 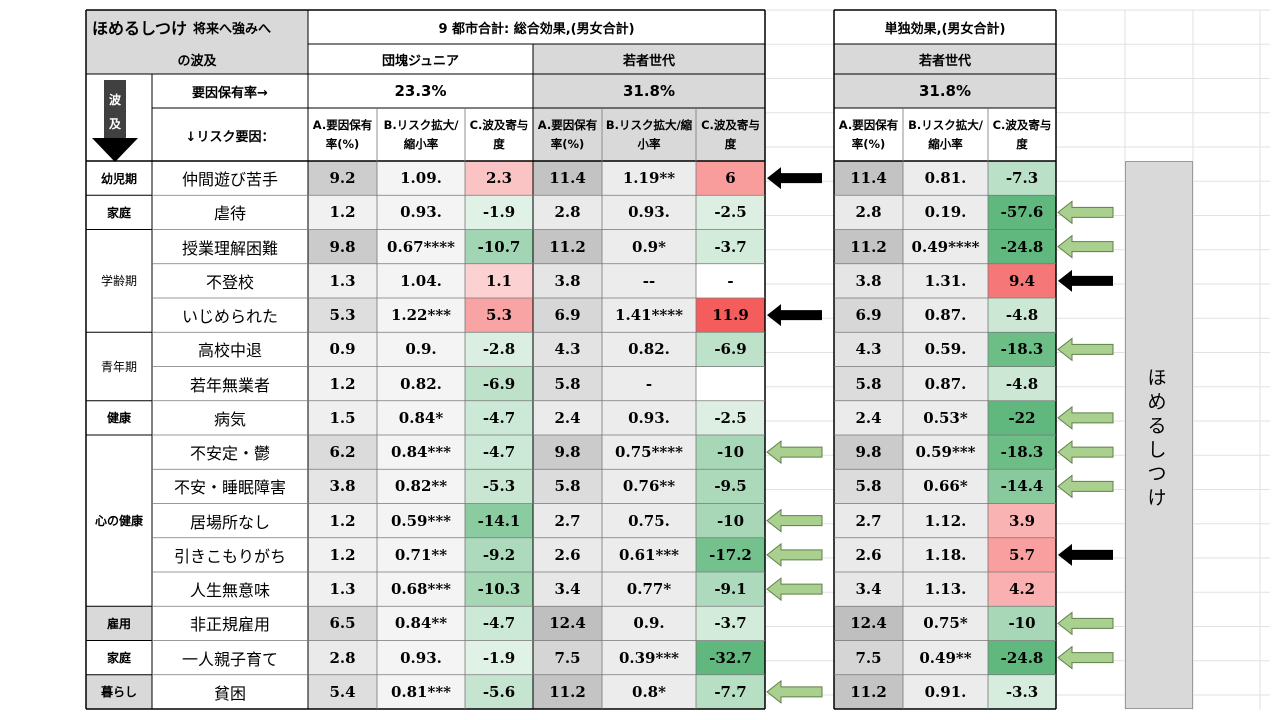 What do you see at coordinates (1022, 280) in the screenshot?
I see `cell-single-c: 9.4` at bounding box center [1022, 280].